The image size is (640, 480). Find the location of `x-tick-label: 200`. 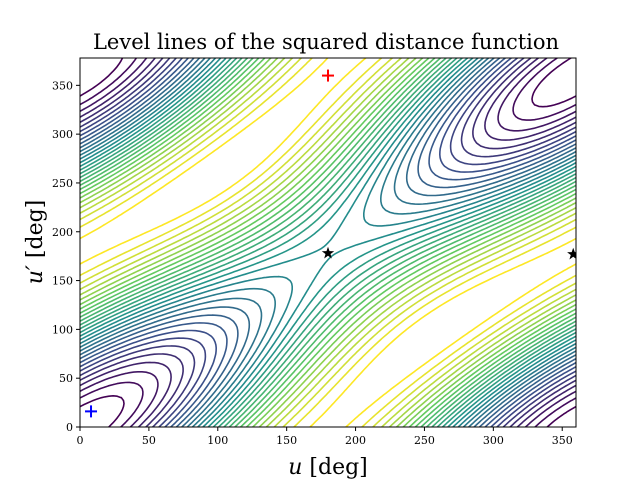

x-tick-label: 200 is located at coordinates (355, 440).